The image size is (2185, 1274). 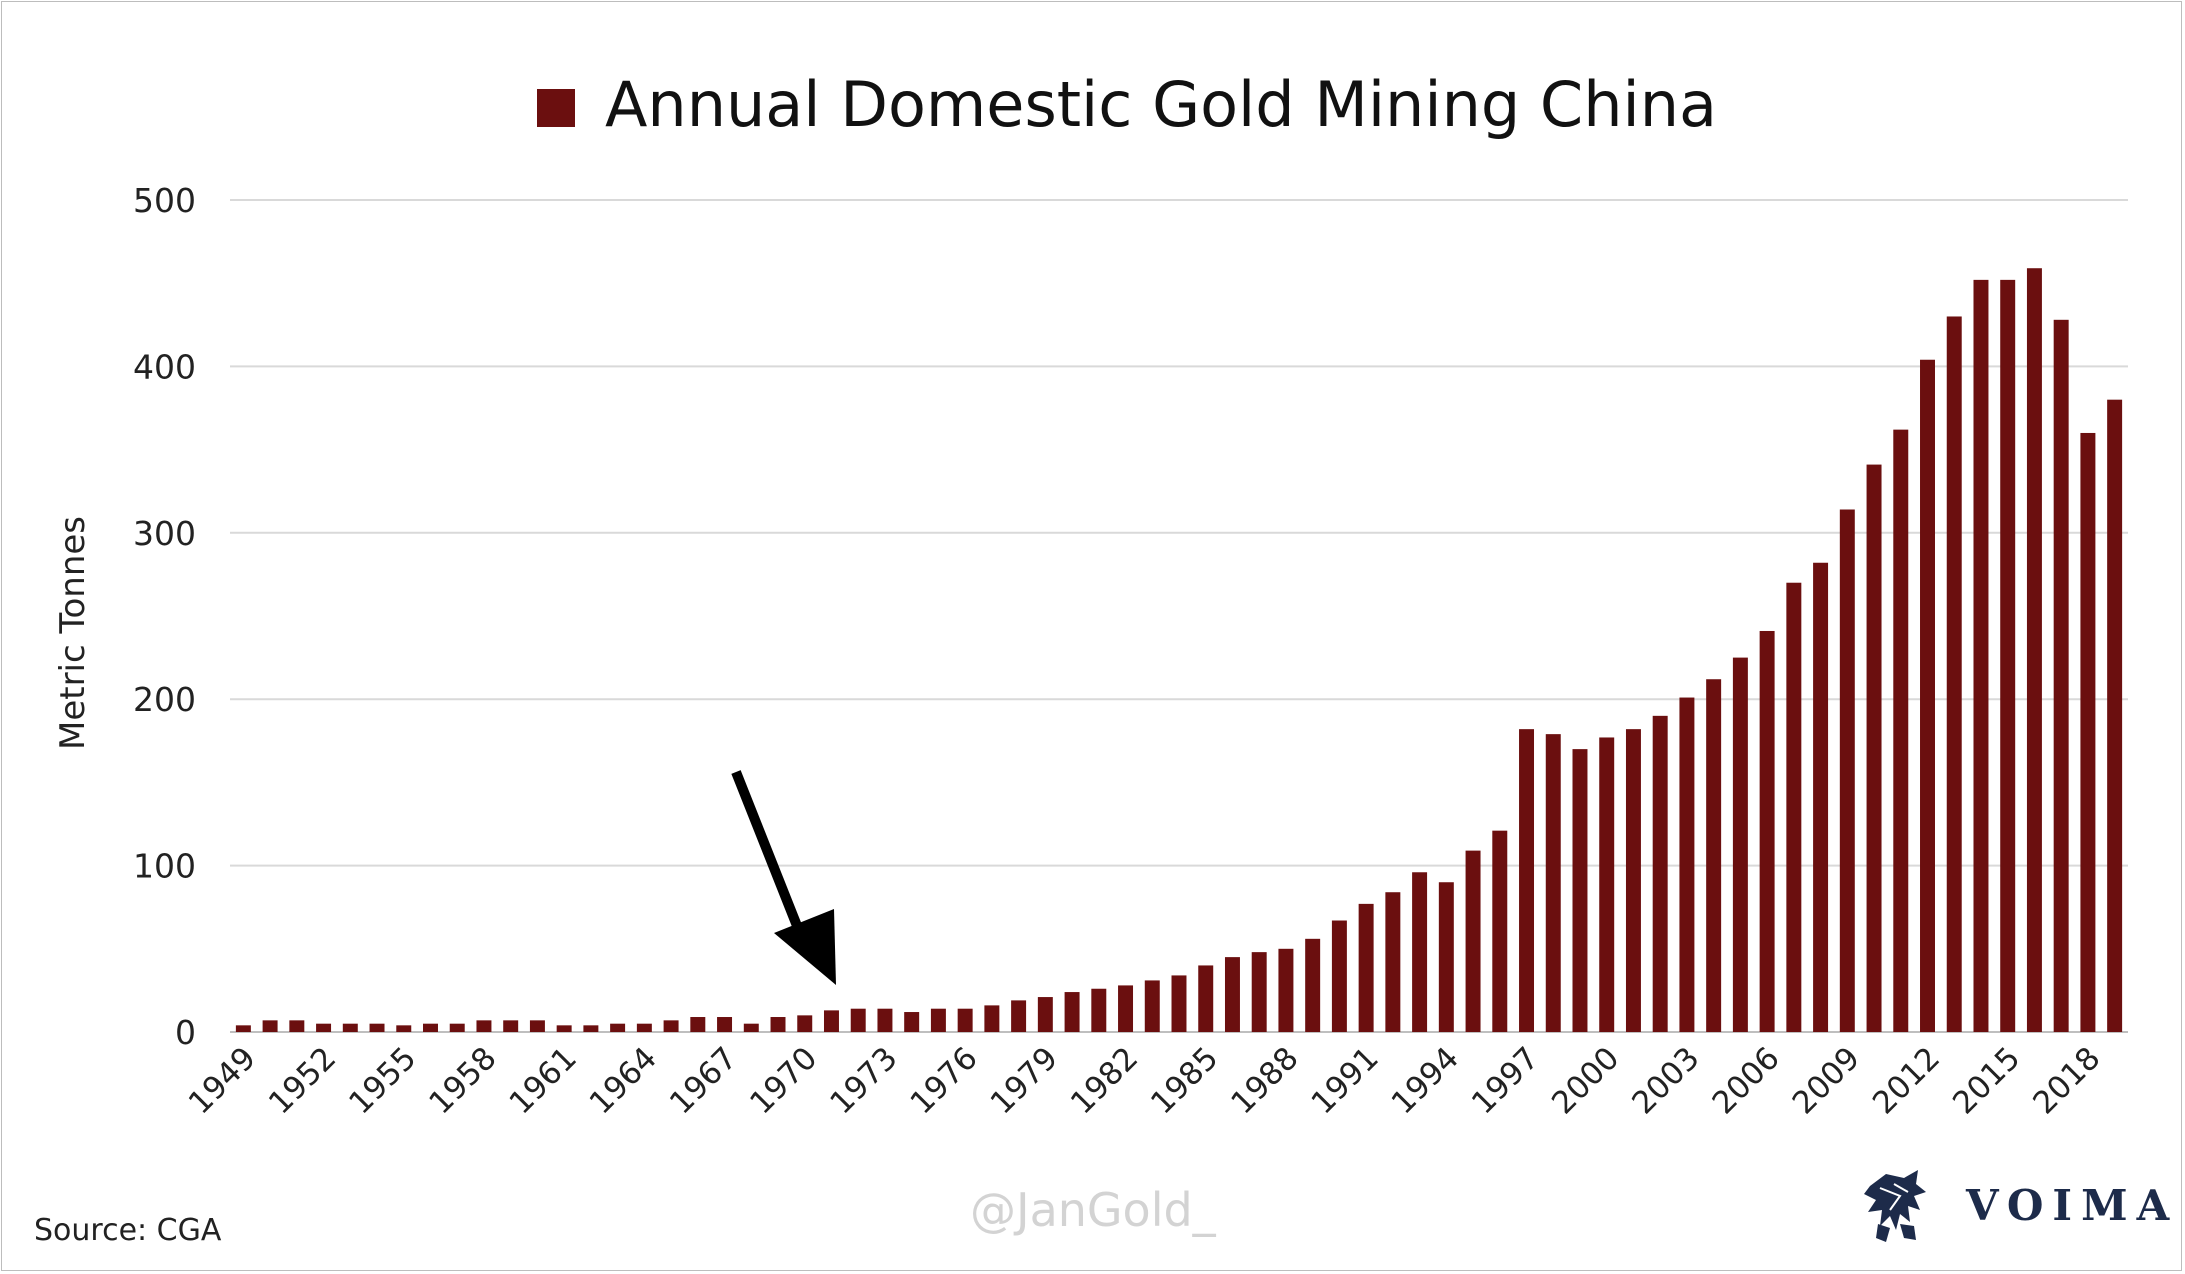 What do you see at coordinates (270, 1026) in the screenshot?
I see `bar-1950` at bounding box center [270, 1026].